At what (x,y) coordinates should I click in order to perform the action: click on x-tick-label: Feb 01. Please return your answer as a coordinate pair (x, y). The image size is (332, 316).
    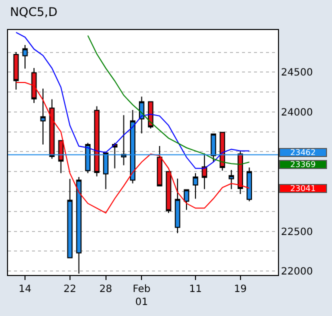
    Looking at the image, I should click on (141, 296).